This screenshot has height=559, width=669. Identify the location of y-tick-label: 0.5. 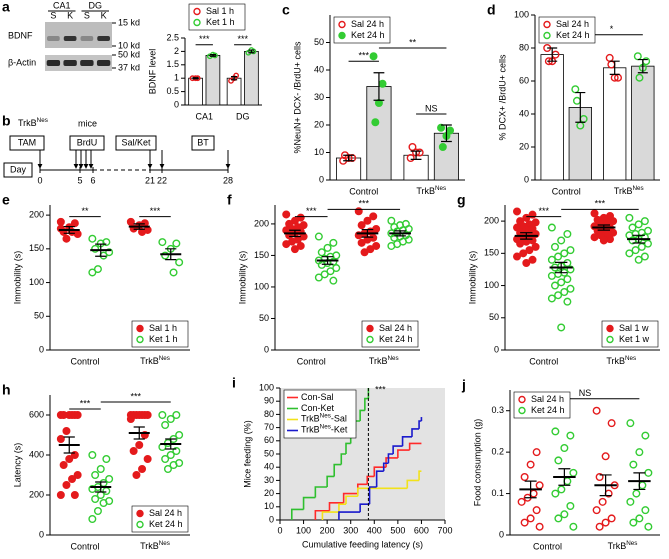
(172, 91).